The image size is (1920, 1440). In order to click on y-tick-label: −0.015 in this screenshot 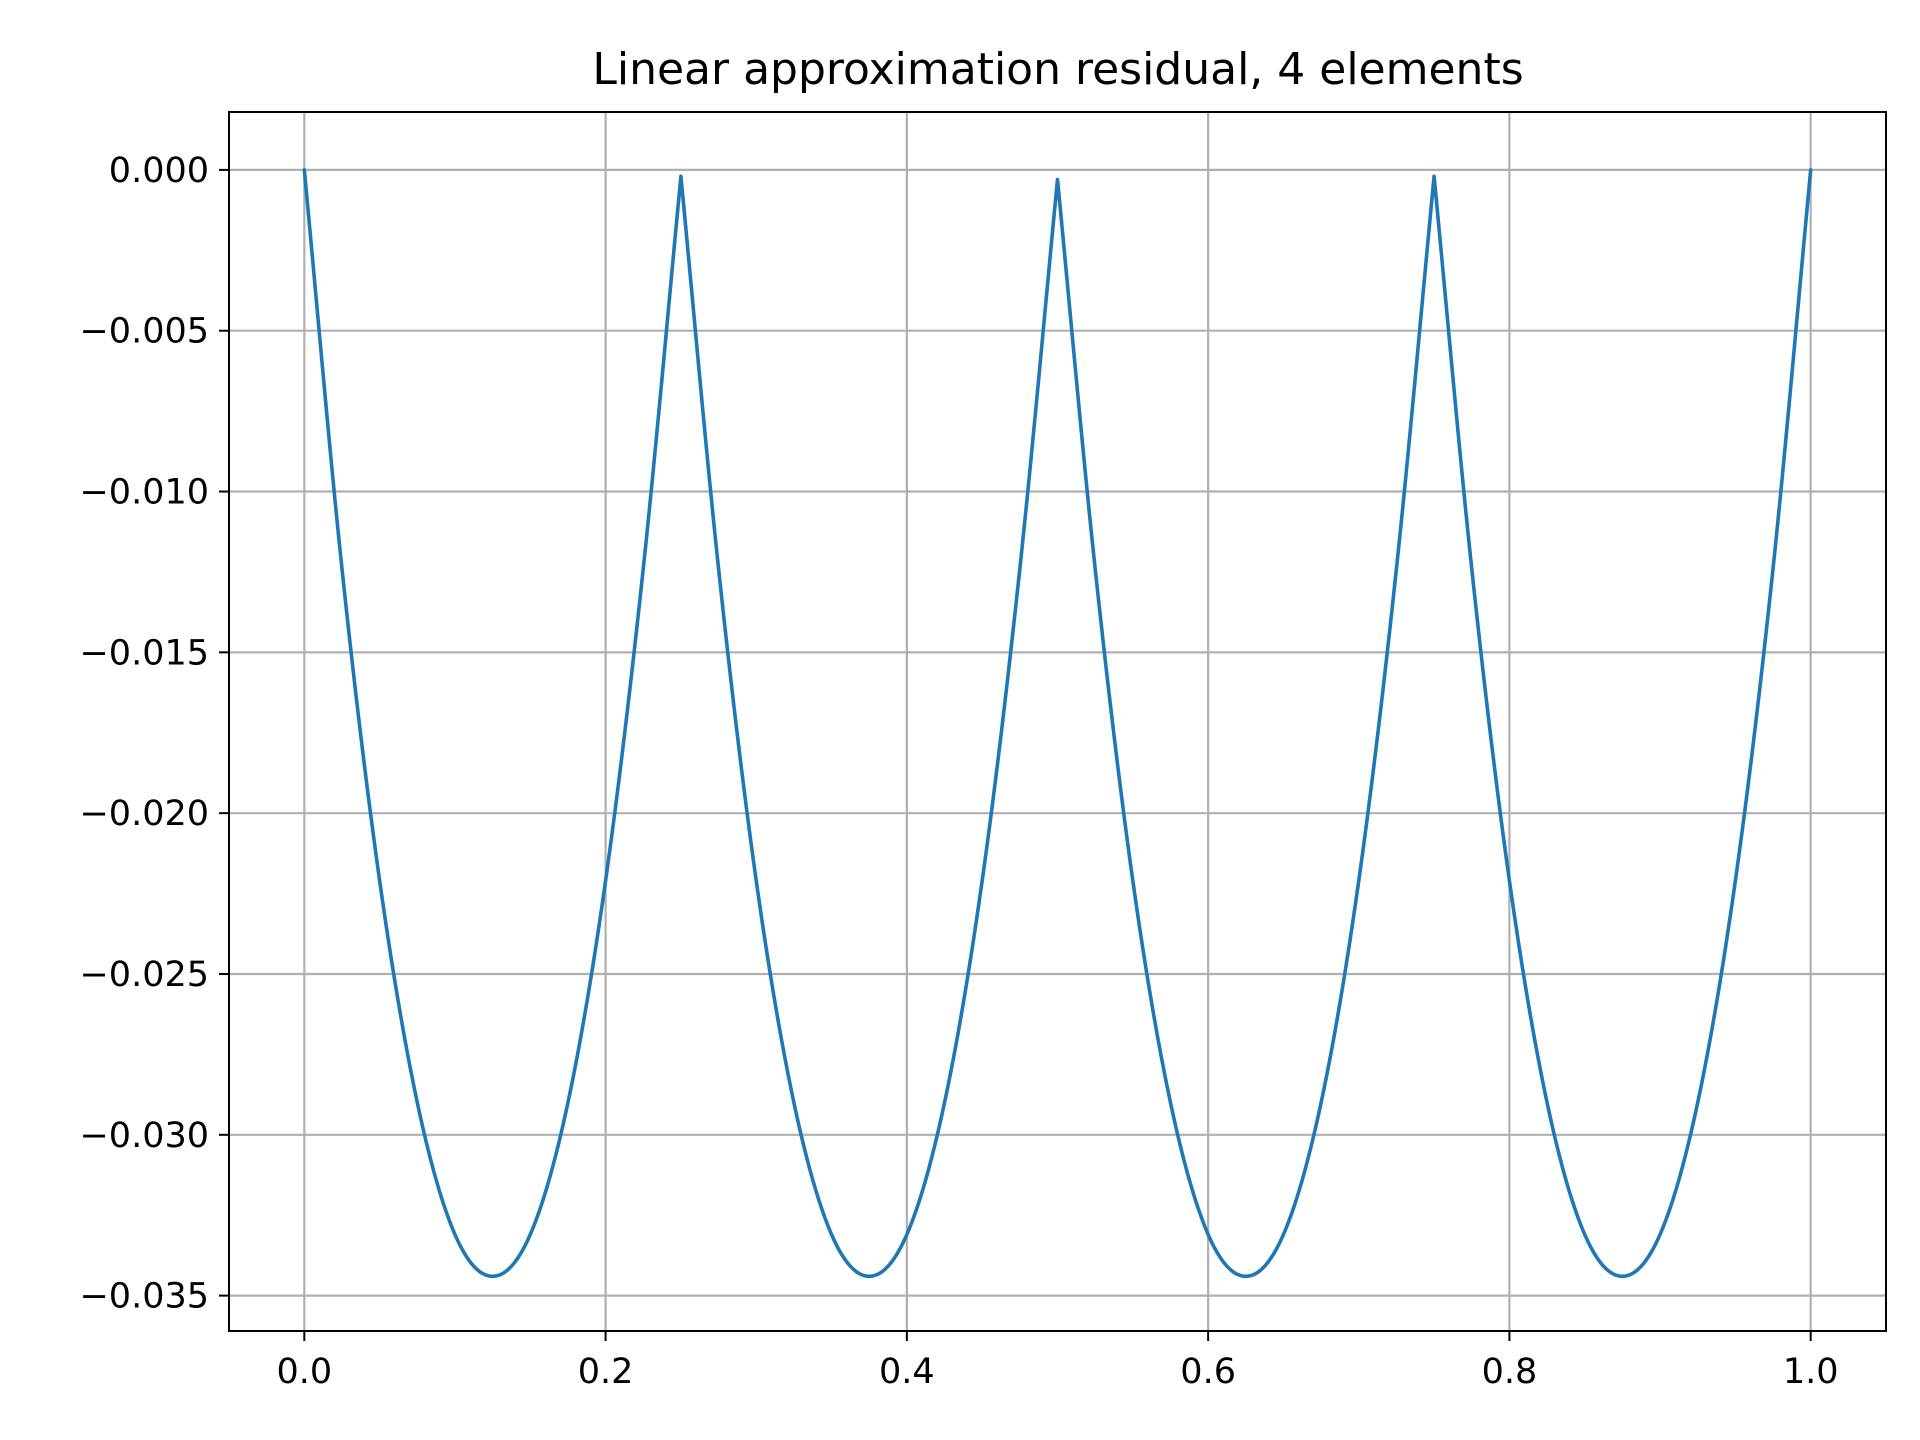, I will do `click(144, 653)`.